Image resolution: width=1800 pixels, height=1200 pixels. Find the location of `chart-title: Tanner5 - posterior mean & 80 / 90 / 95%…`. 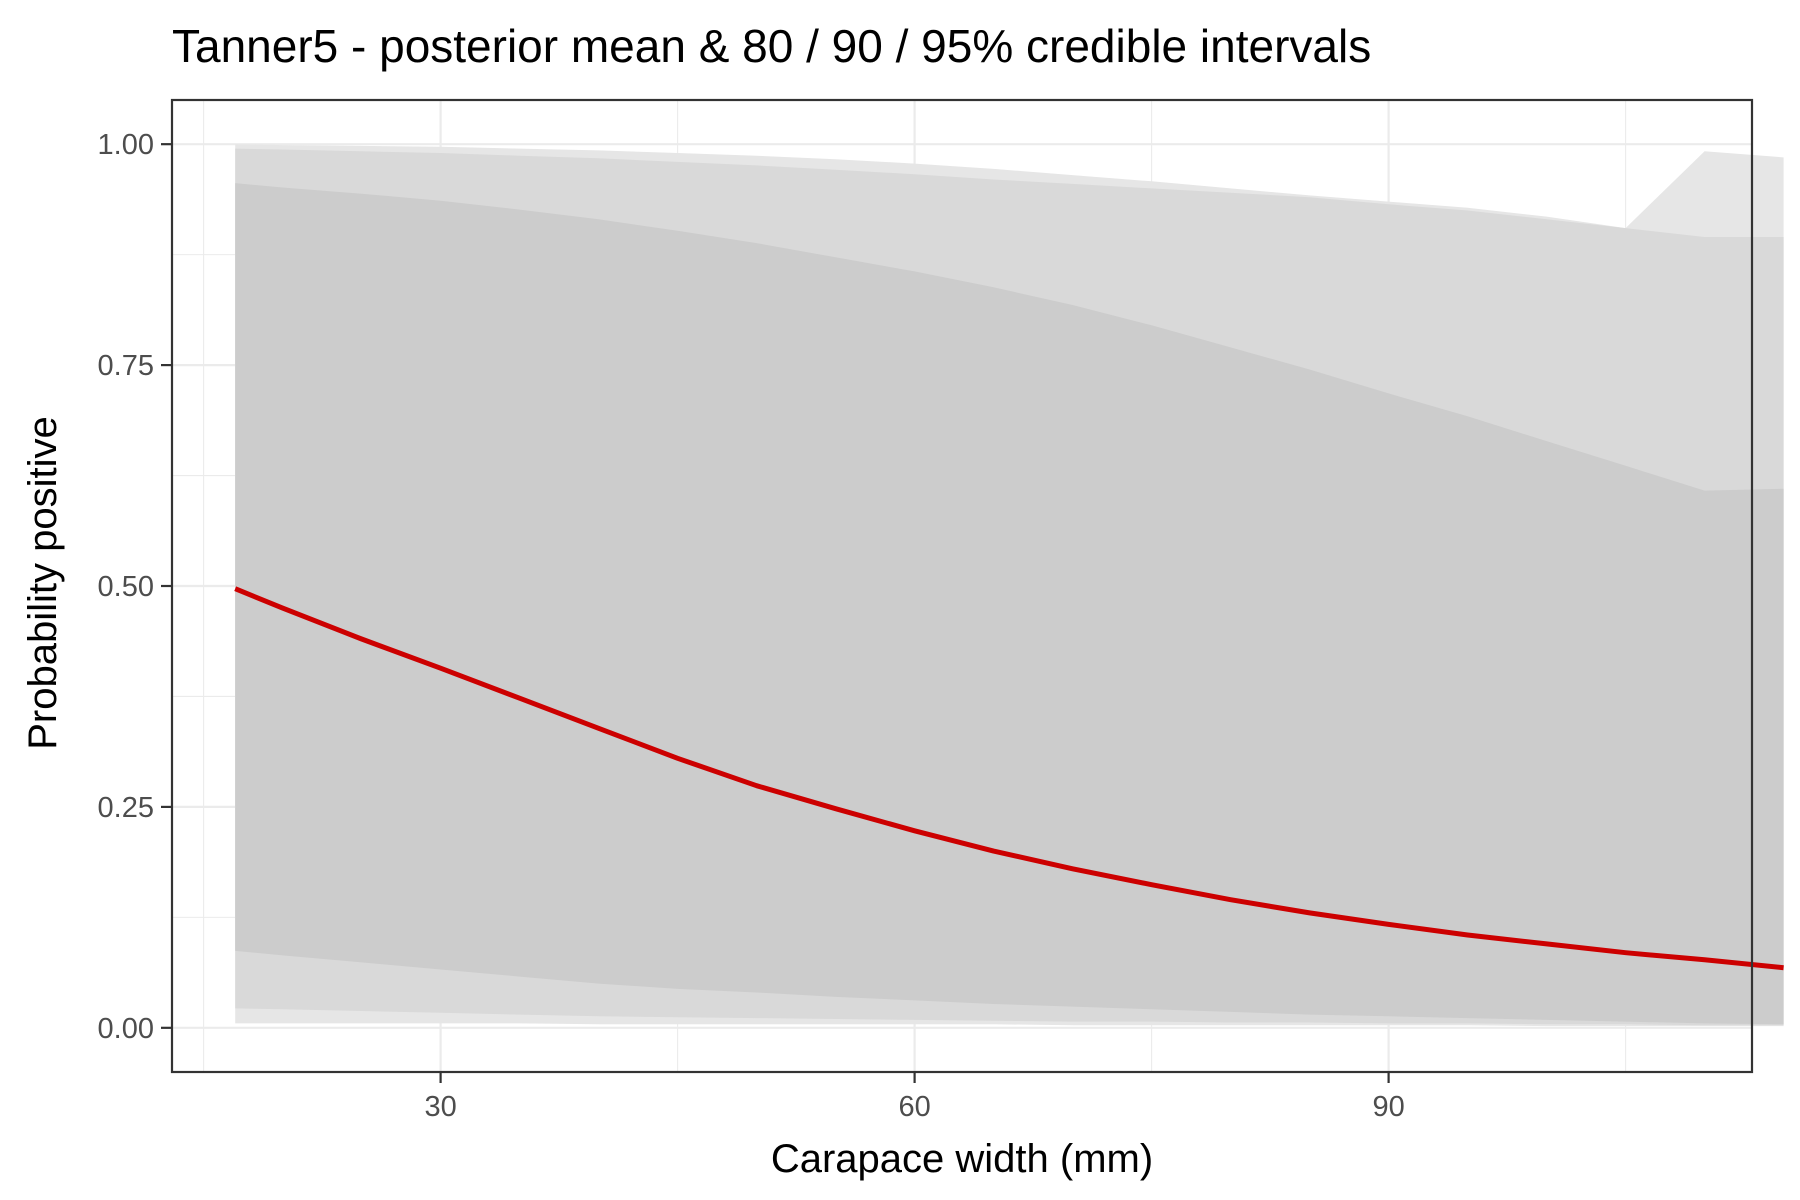

chart-title: Tanner5 - posterior mean & 80 / 90 / 95%… is located at coordinates (771, 46).